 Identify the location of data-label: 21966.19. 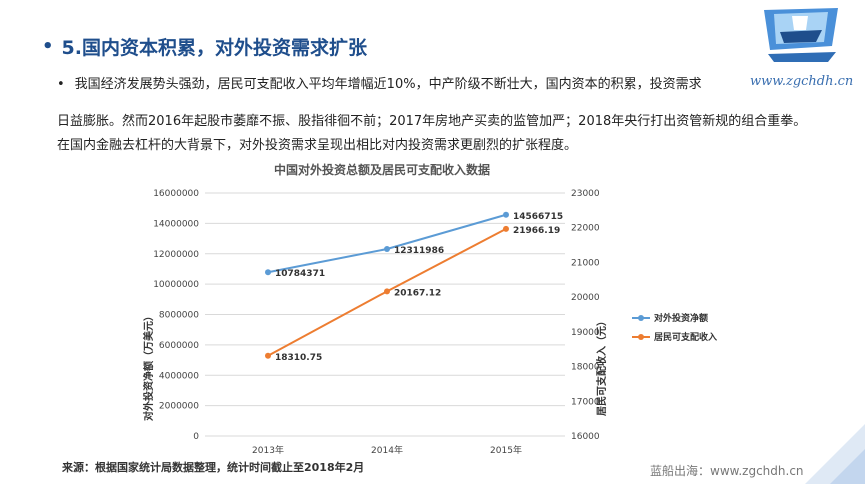
(536, 231).